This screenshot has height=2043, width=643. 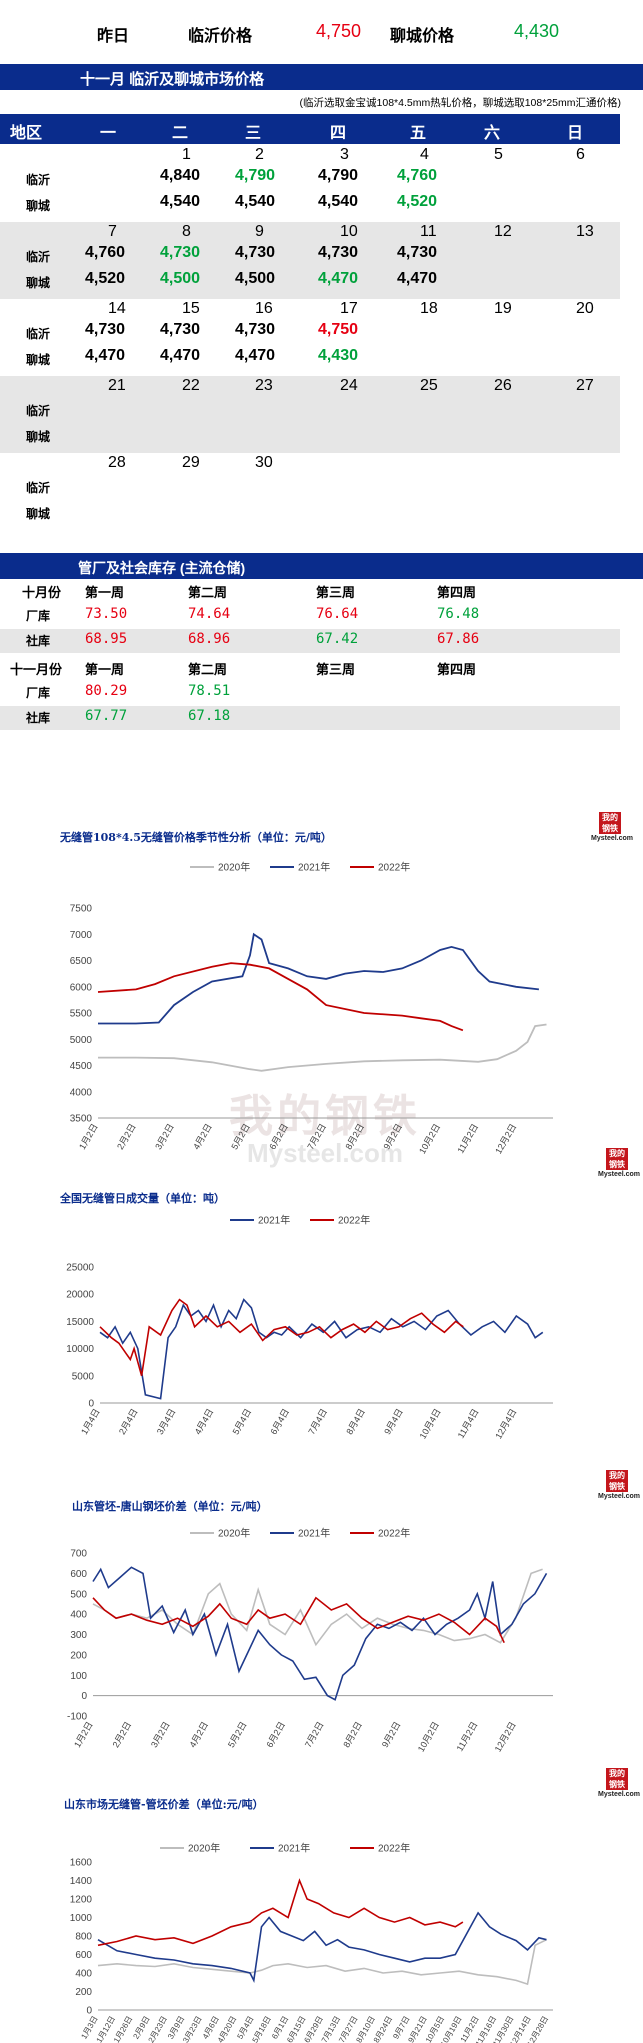 I want to click on day-number: 24, so click(x=349, y=385).